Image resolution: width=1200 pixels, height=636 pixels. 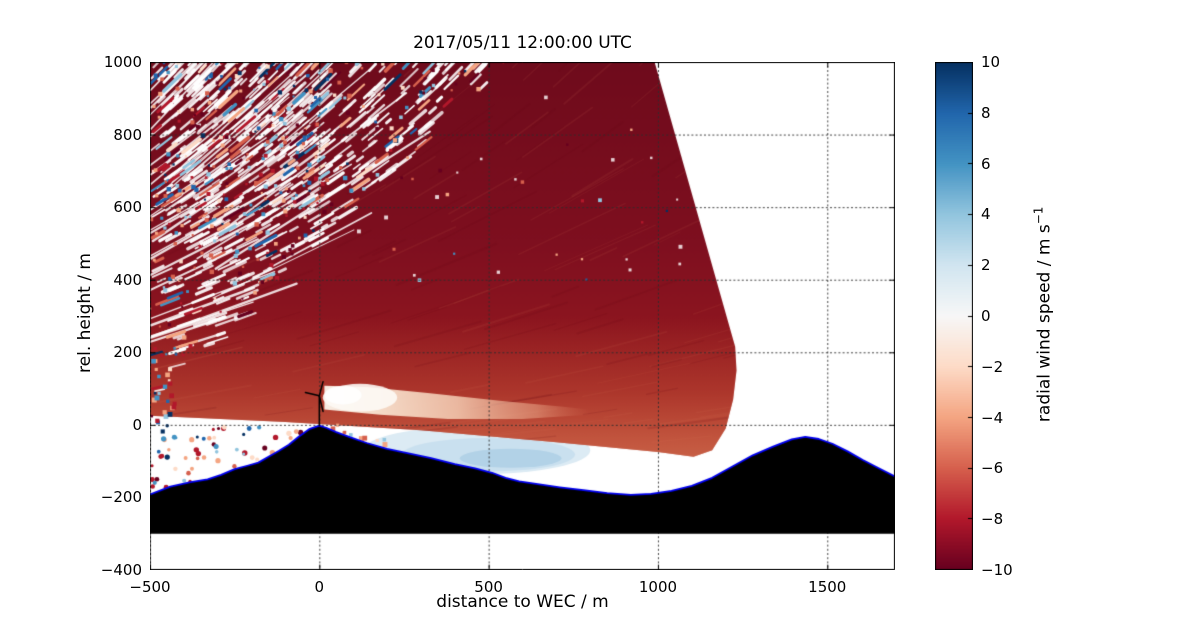 I want to click on y-tick-label: 200, so click(x=127, y=352).